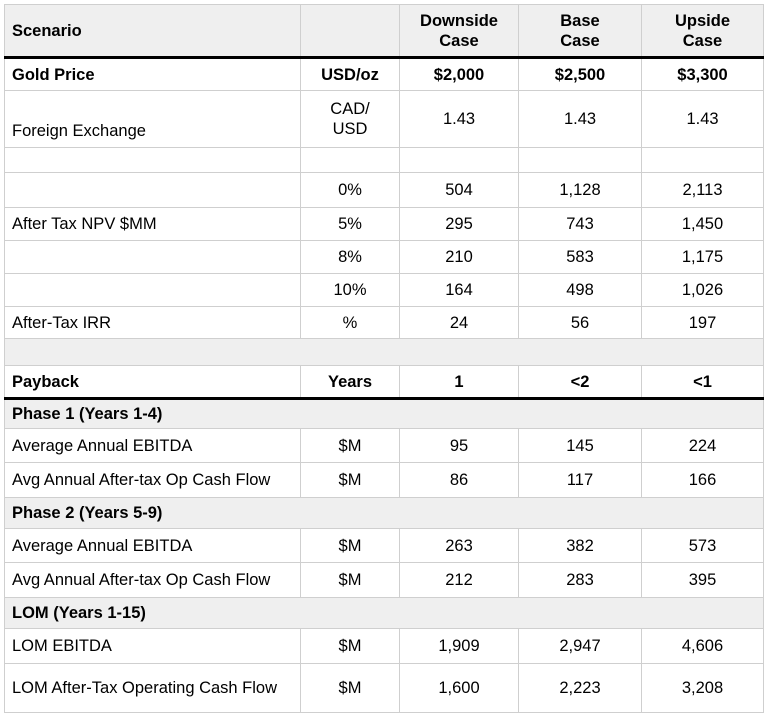 This screenshot has width=768, height=720. I want to click on phase-2-section-label: Phase 2 (Years 5-9), so click(384, 513).